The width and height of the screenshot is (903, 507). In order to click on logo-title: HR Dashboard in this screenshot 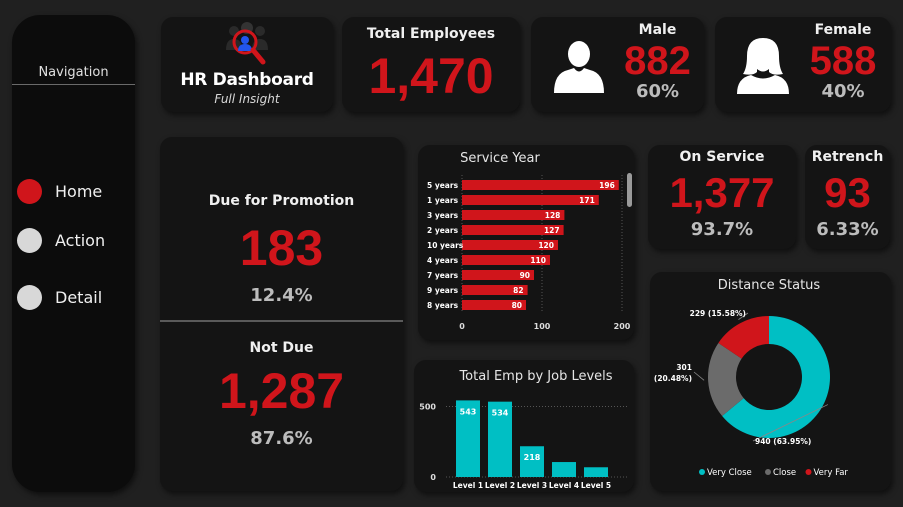, I will do `click(247, 80)`.